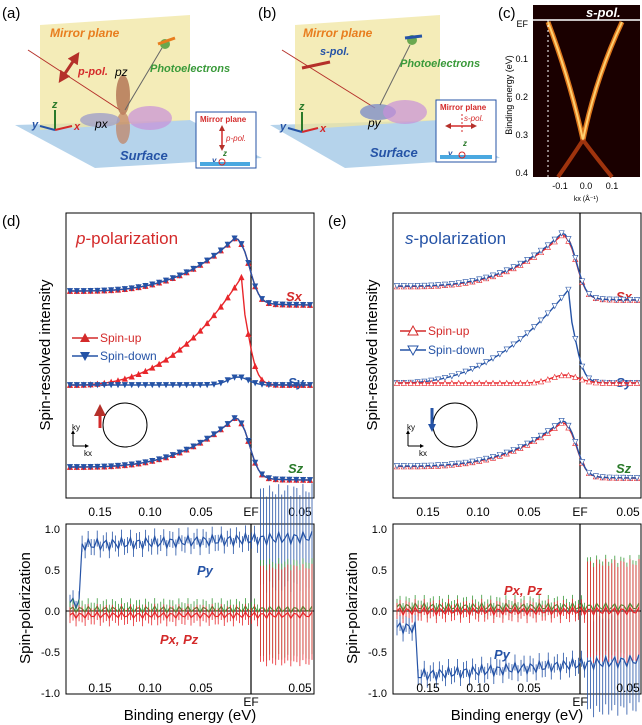 The image size is (642, 725). I want to click on px-d, so click(191, 615).